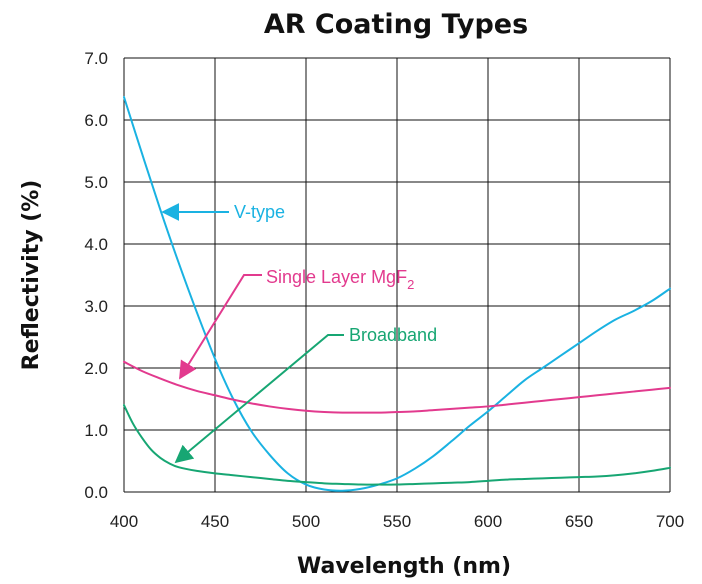  What do you see at coordinates (259, 399) in the screenshot?
I see `annotation-broadband-leader` at bounding box center [259, 399].